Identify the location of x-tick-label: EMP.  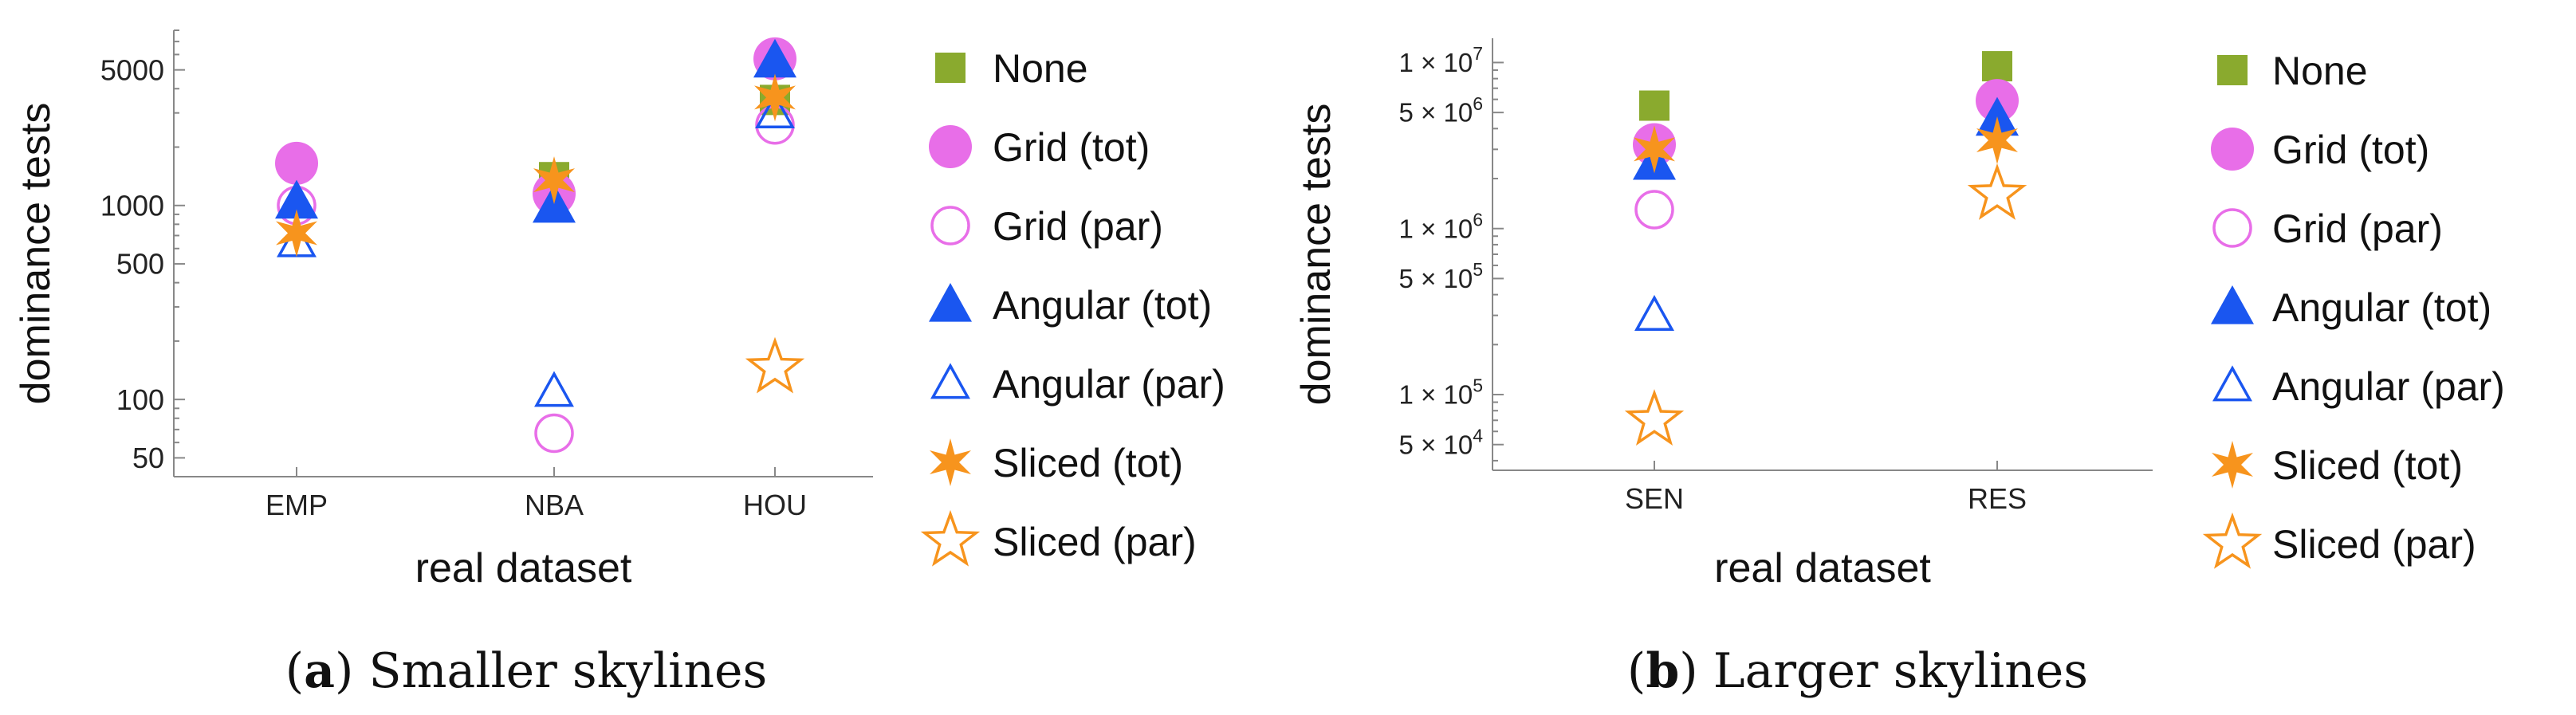
(296, 505).